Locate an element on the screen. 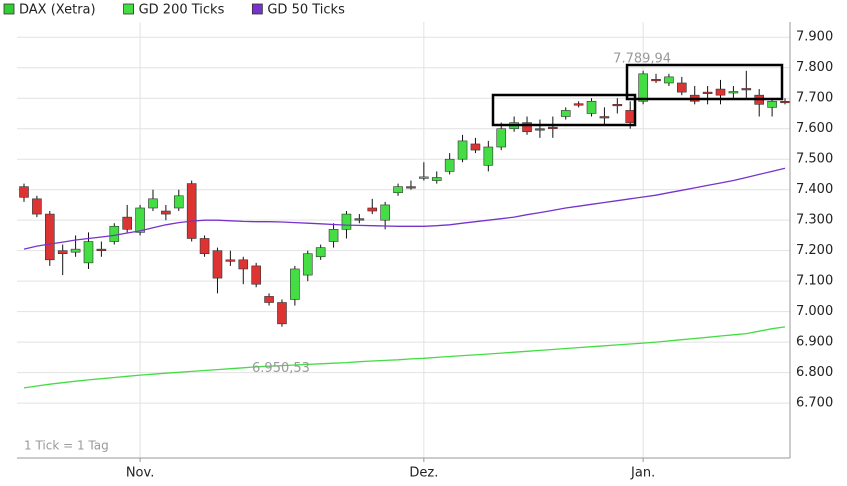 This screenshot has width=847, height=486. y-tick-label: 7.400 is located at coordinates (814, 189).